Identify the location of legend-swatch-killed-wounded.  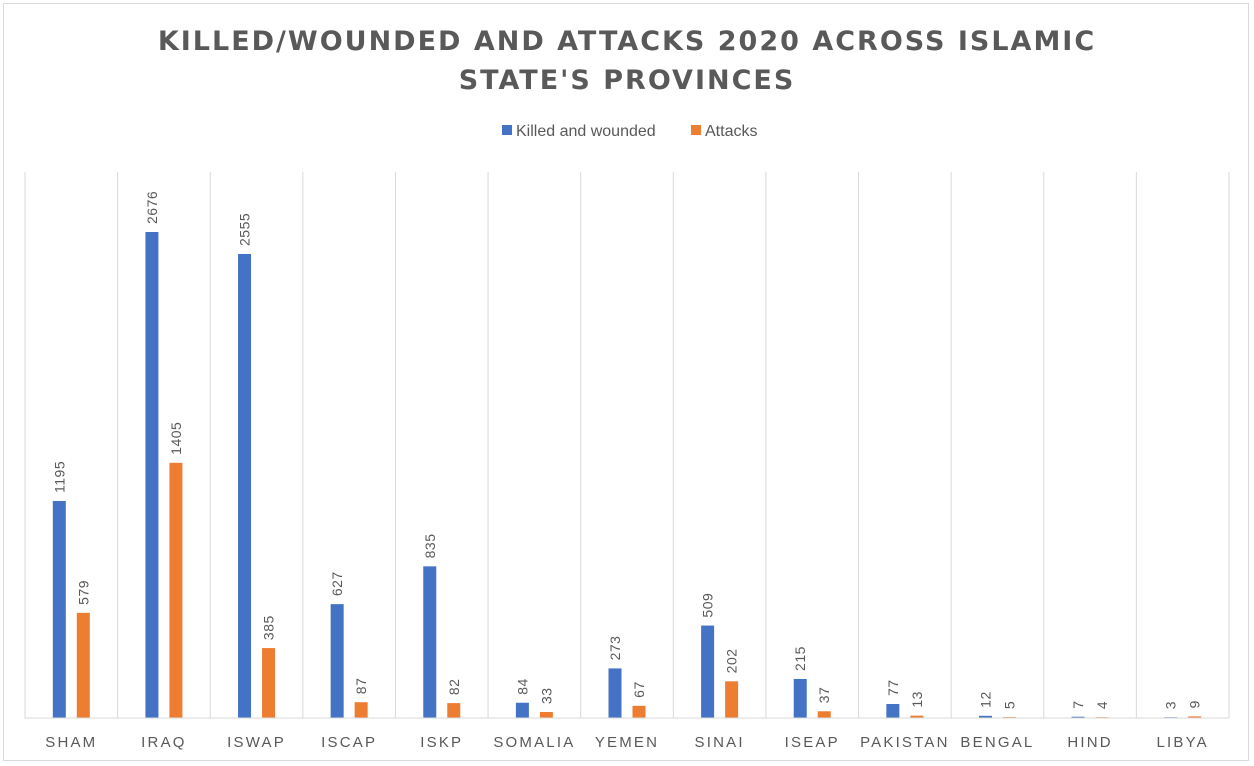
(507, 130).